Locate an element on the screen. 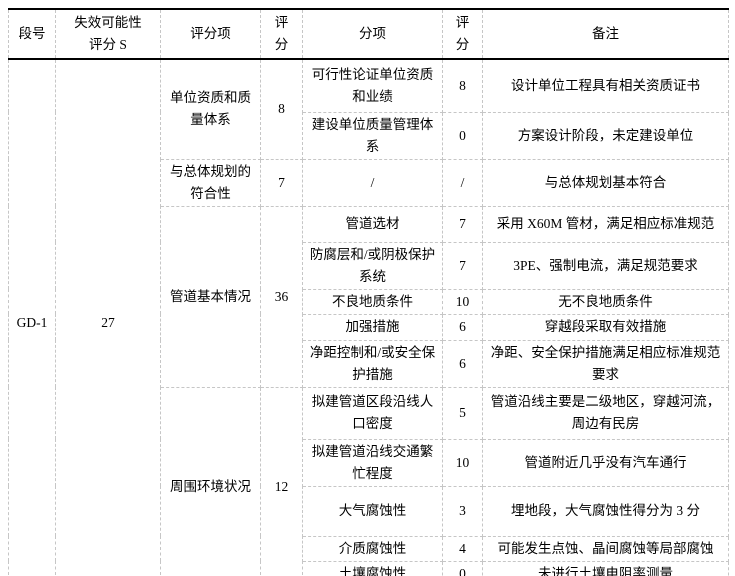 The image size is (735, 576). col-header-sub-item: 分项 is located at coordinates (372, 34).